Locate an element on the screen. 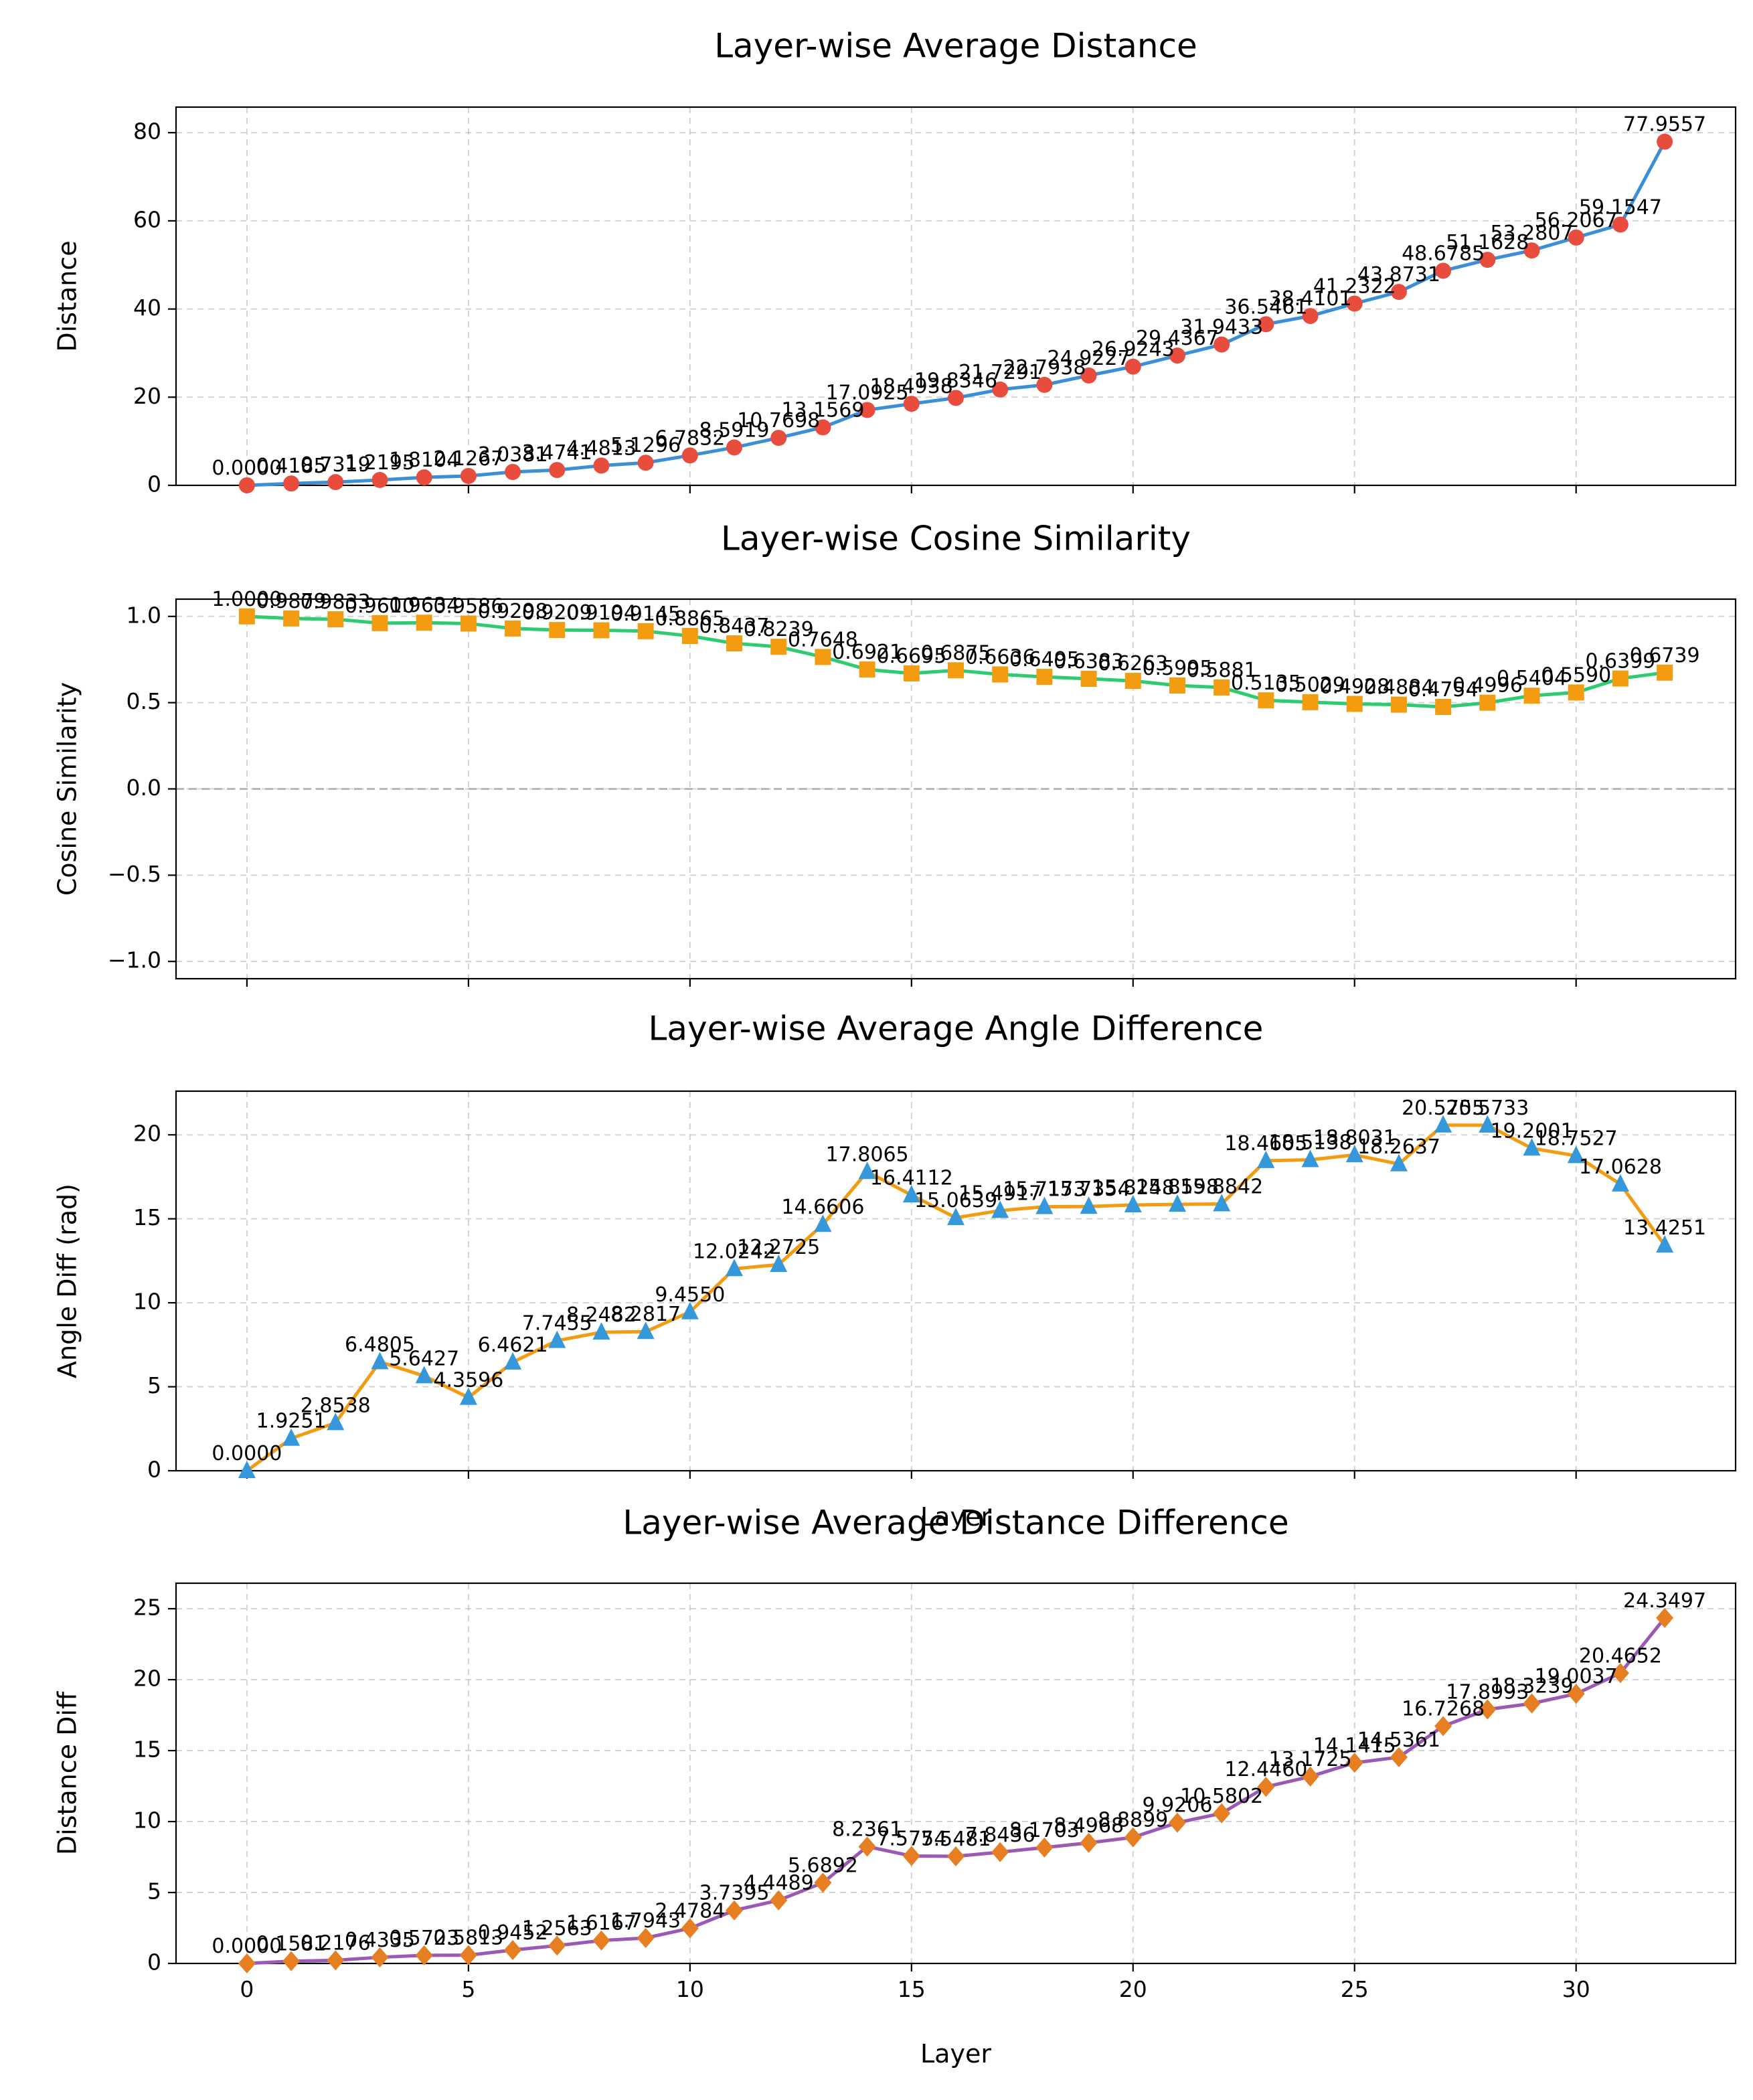 Image resolution: width=1753 pixels, height=2100 pixels. data-label: 0.5029 is located at coordinates (1310, 685).